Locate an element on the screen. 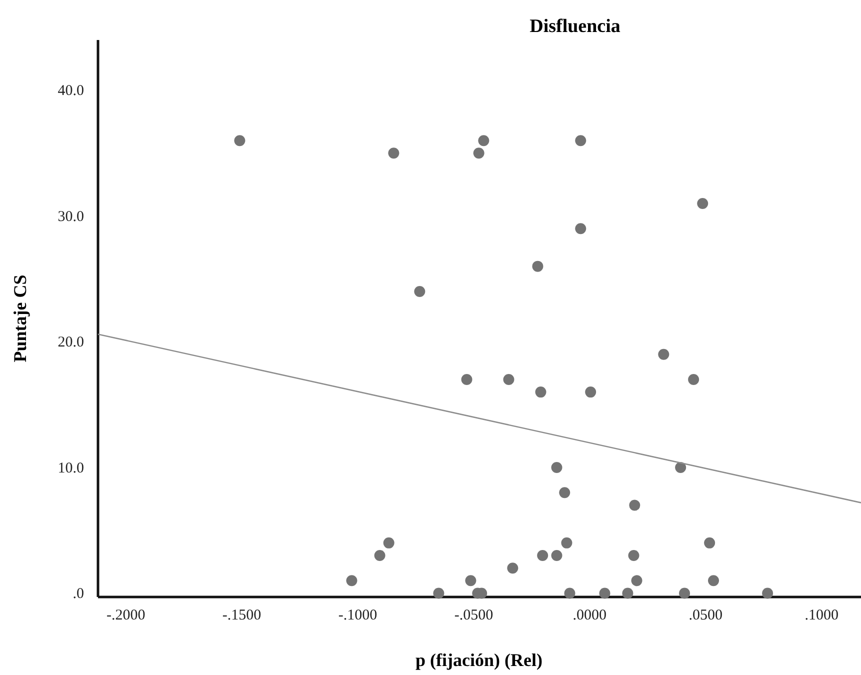 The height and width of the screenshot is (675, 861). y-tick-label: 40.0 is located at coordinates (71, 91).